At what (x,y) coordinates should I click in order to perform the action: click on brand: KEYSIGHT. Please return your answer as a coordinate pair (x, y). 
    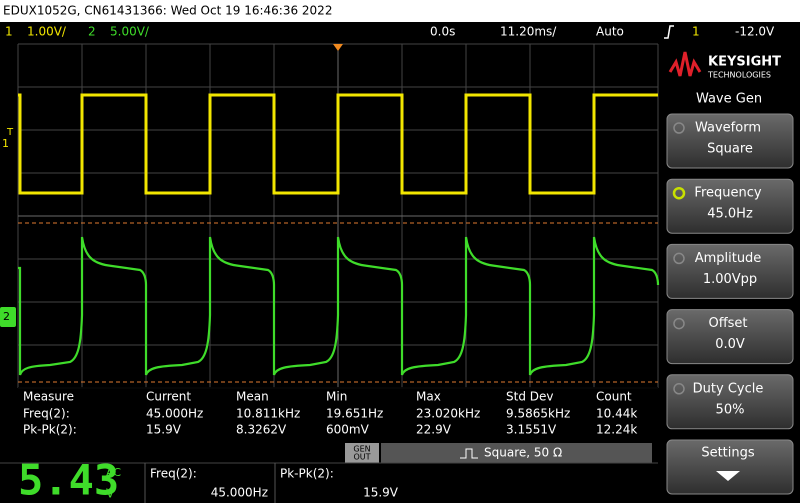
    Looking at the image, I should click on (744, 62).